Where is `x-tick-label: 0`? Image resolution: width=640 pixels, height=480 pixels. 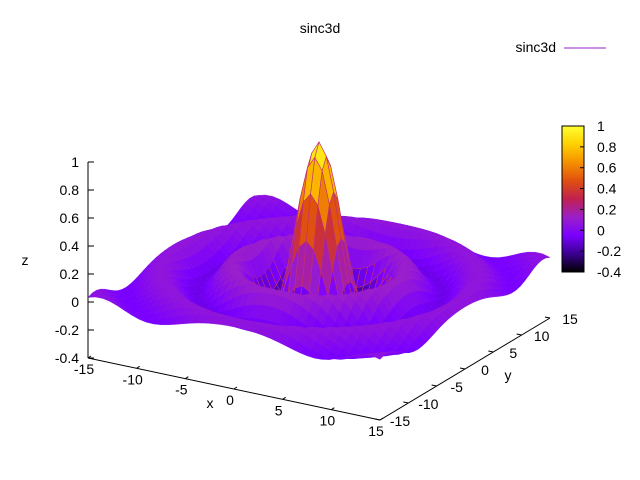
x-tick-label: 0 is located at coordinates (230, 400).